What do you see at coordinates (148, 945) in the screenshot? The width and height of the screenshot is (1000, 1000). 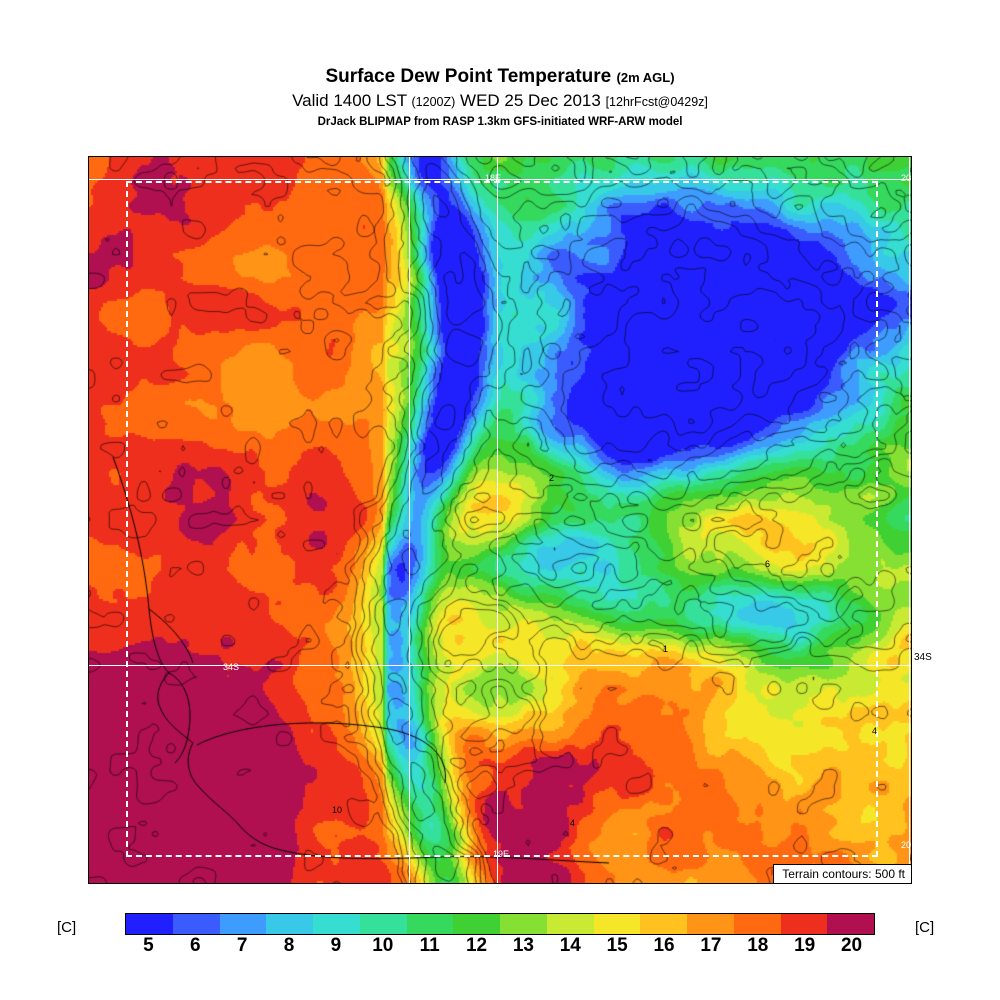 I see `colorbar-tick-label: 5` at bounding box center [148, 945].